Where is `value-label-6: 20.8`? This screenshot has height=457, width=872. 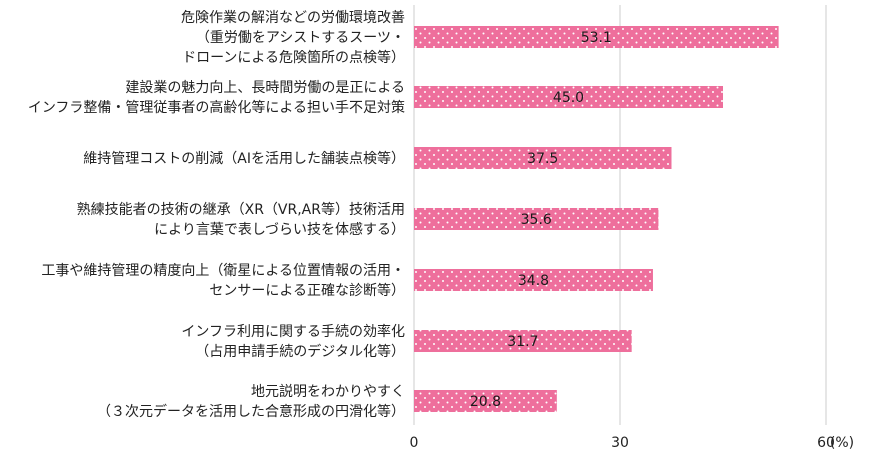 value-label-6: 20.8 is located at coordinates (485, 402).